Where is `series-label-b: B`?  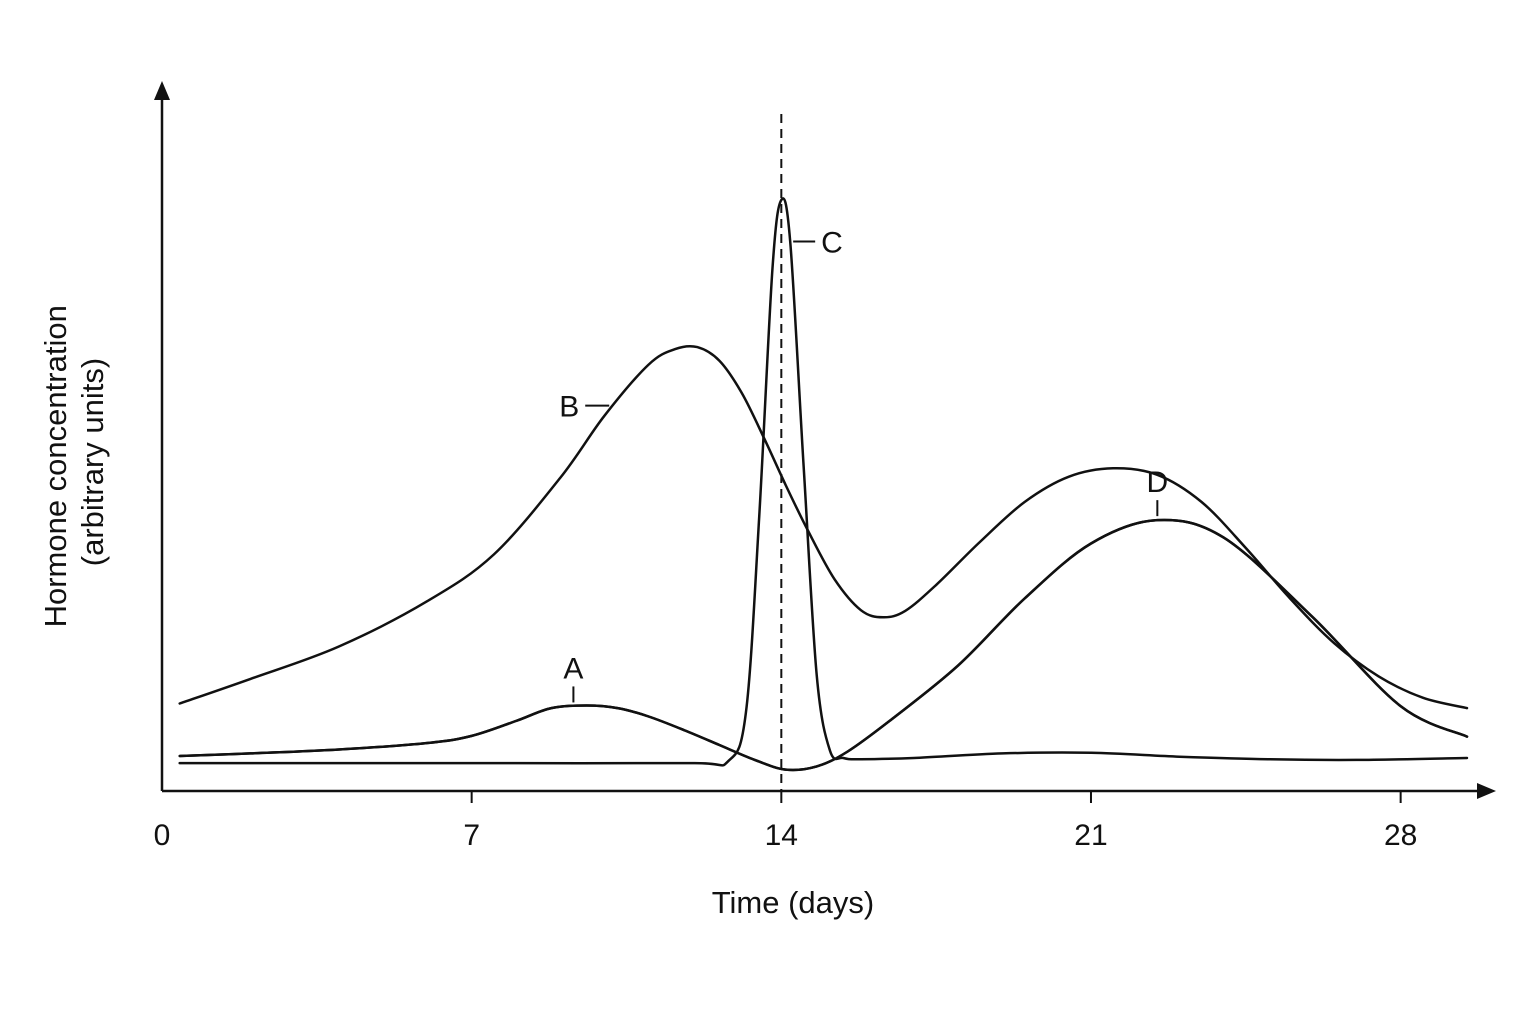 series-label-b: B is located at coordinates (569, 407).